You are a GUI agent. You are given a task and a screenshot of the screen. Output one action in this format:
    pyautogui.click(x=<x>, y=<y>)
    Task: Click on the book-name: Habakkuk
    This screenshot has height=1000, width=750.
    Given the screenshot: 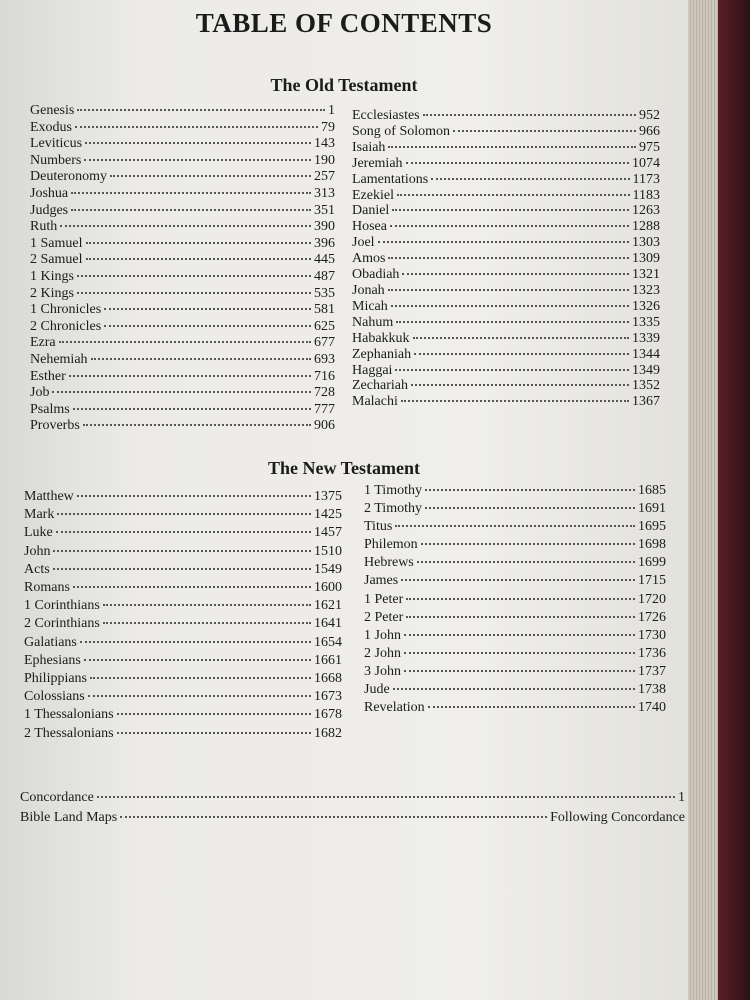 What is the action you would take?
    pyautogui.click(x=381, y=338)
    